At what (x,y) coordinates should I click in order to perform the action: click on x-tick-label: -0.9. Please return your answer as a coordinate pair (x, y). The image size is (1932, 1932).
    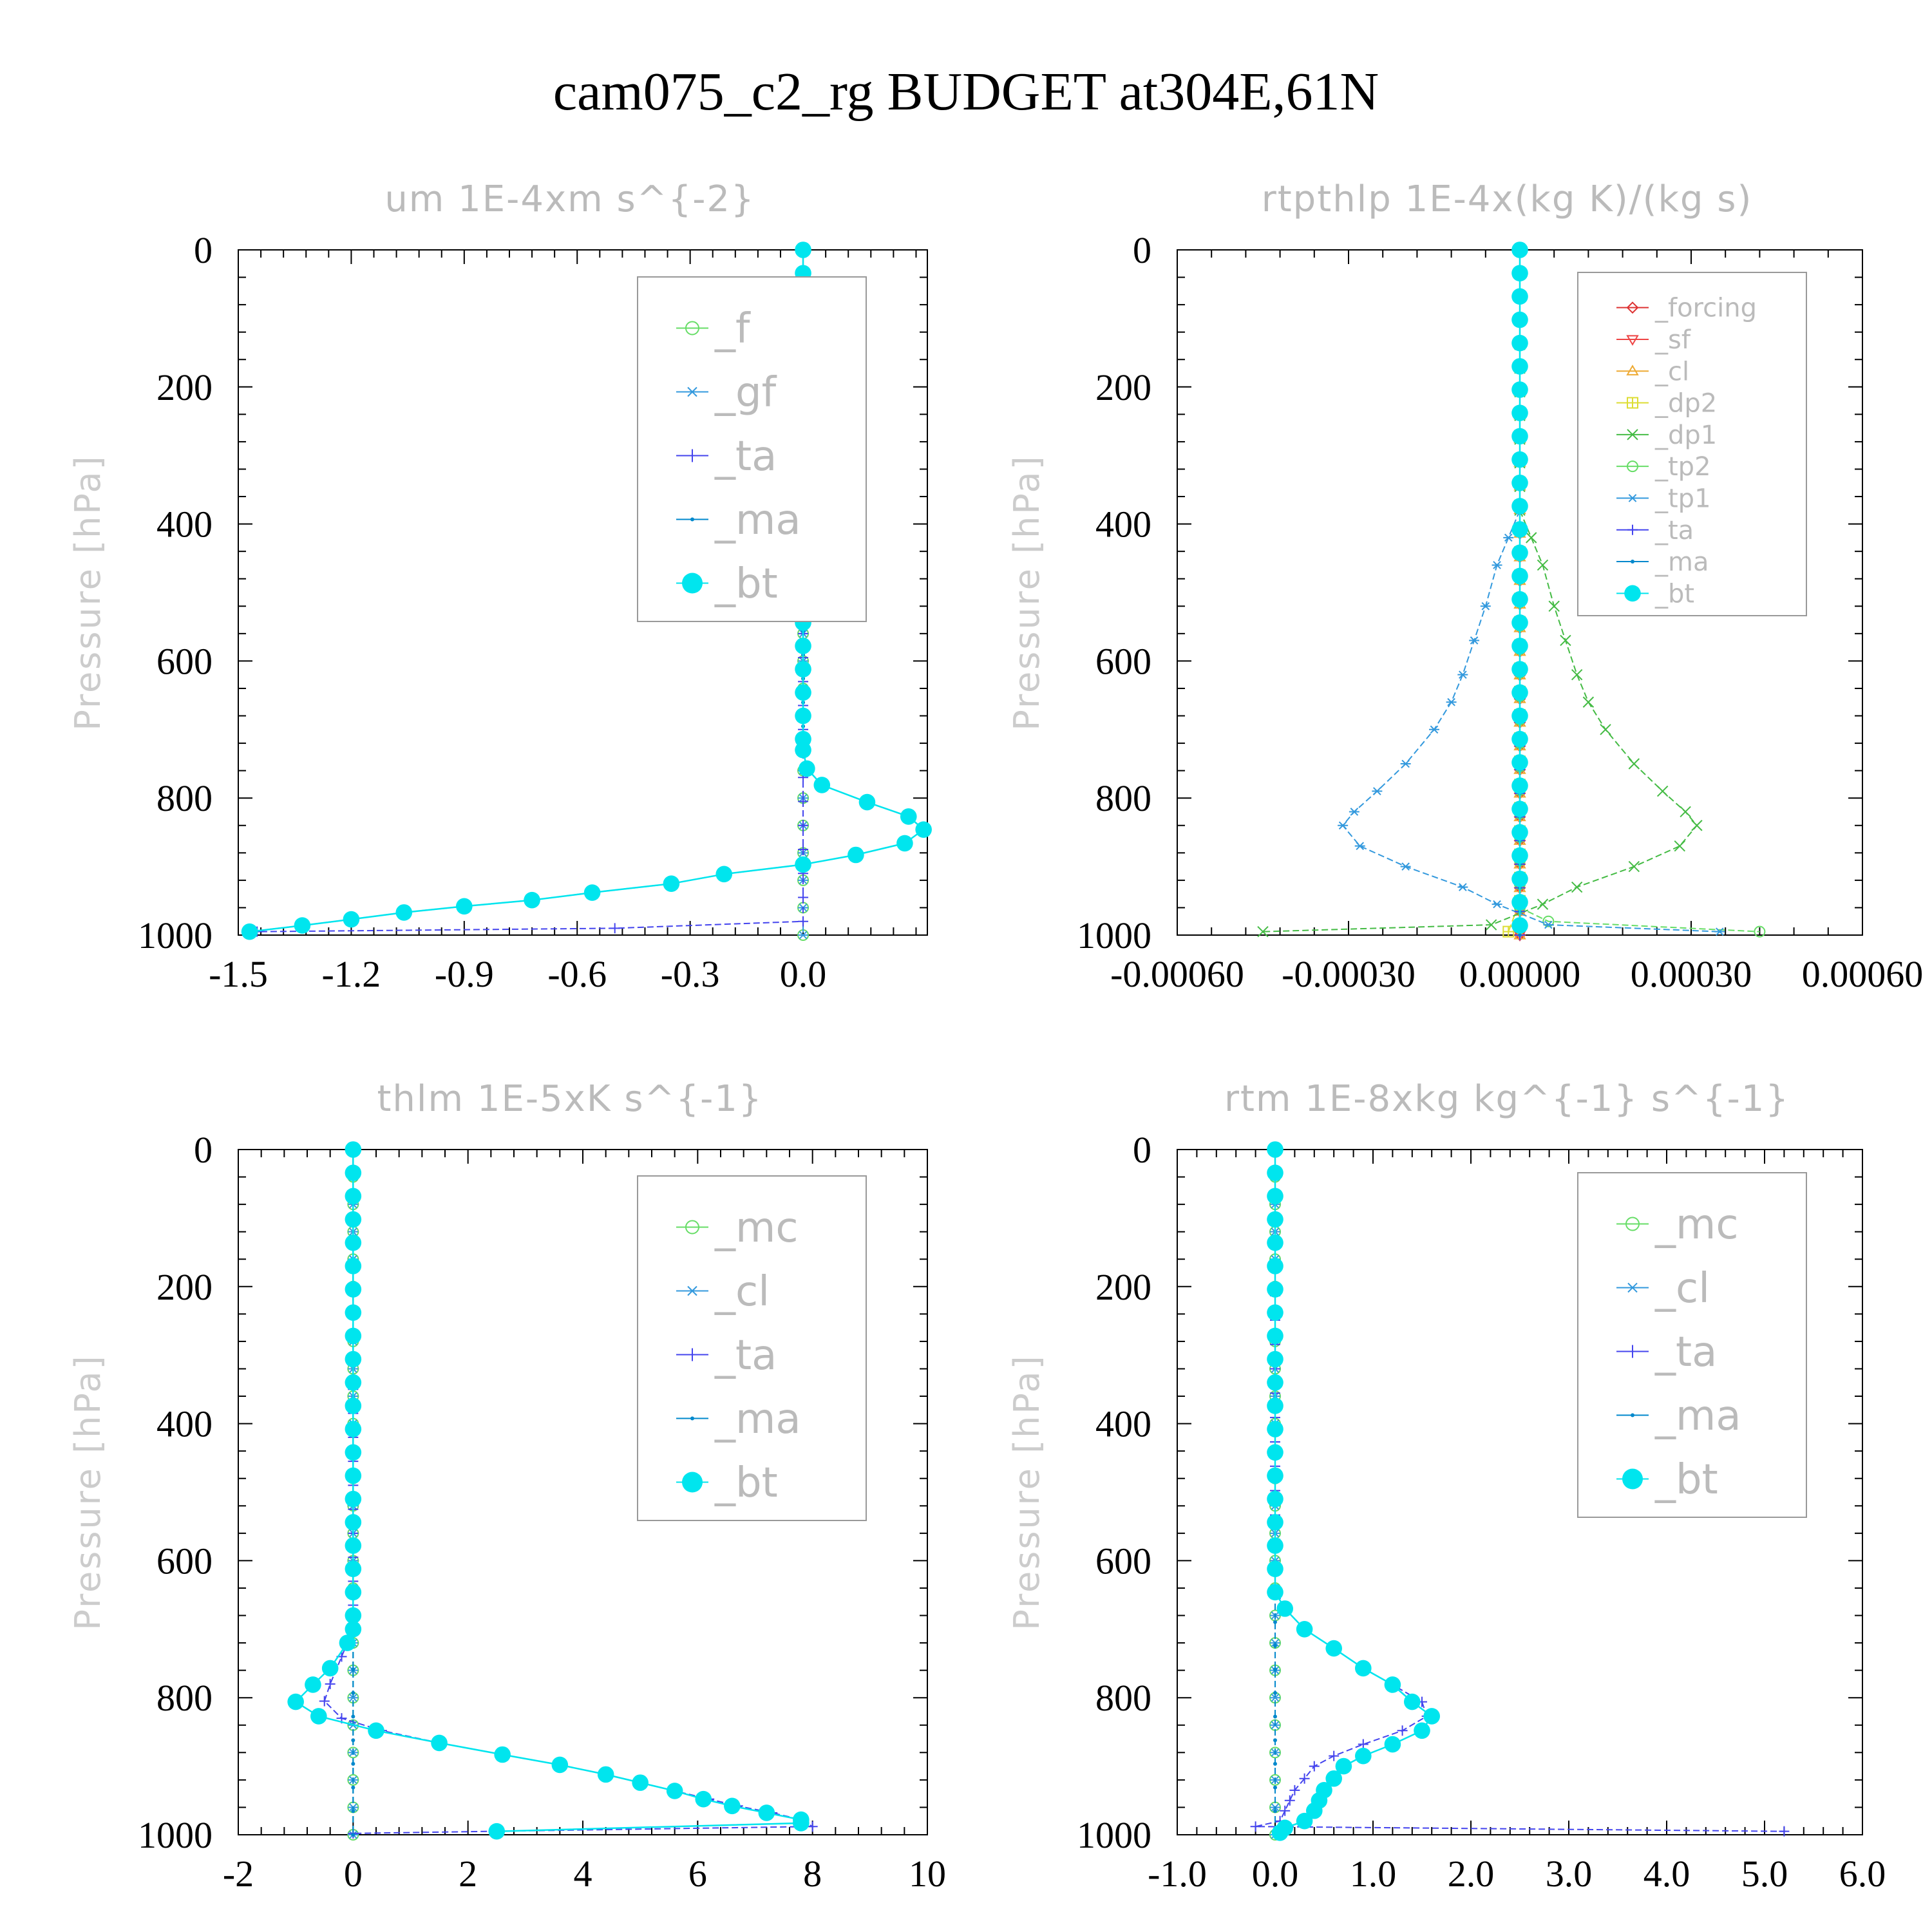
    Looking at the image, I should click on (464, 974).